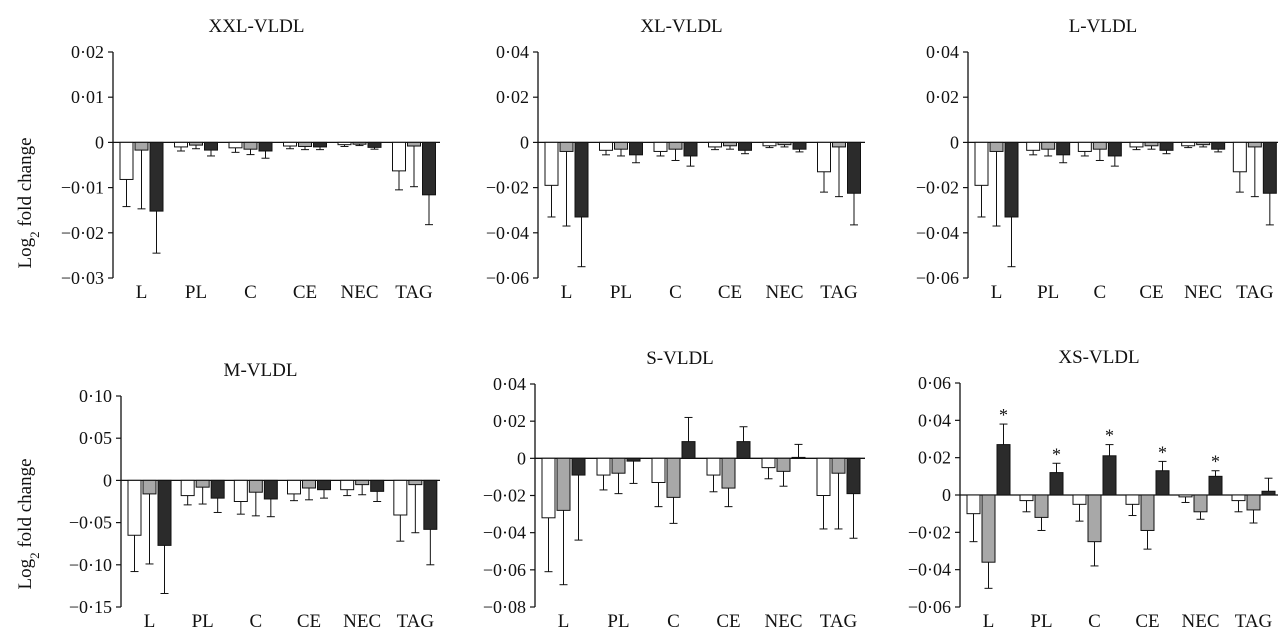 The height and width of the screenshot is (639, 1287). Describe the element at coordinates (95, 438) in the screenshot. I see `y-tick-label: 0·05` at that location.